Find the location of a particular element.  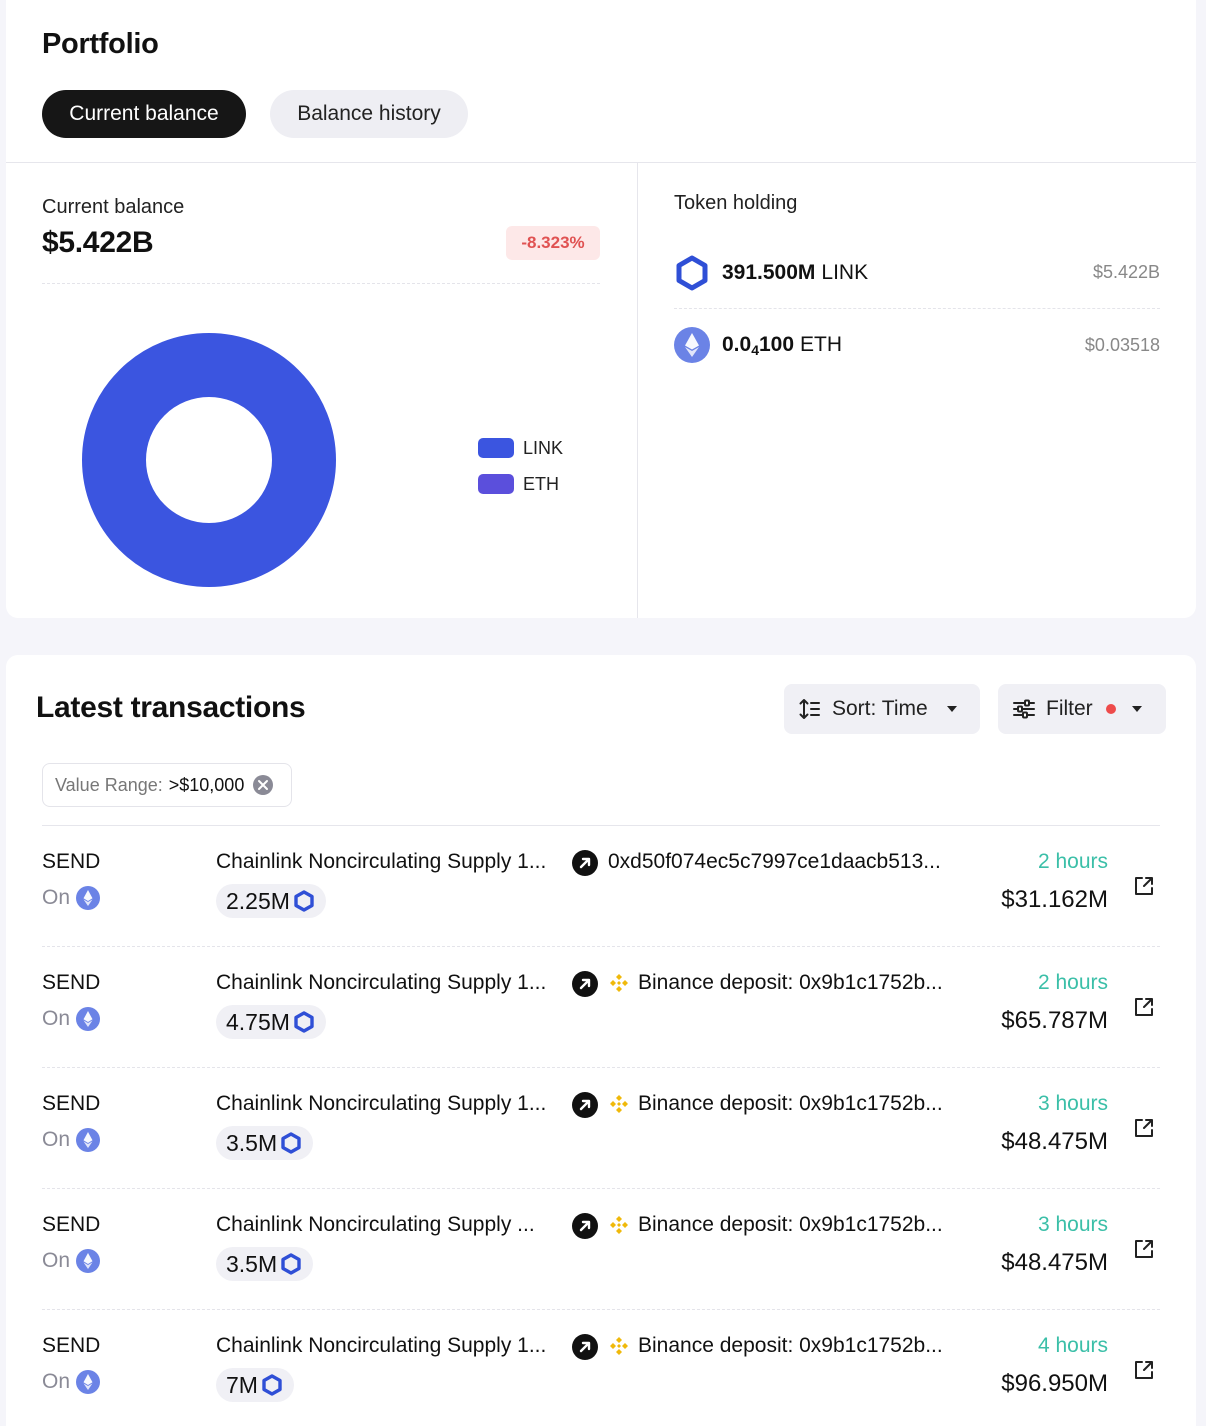

token-symbol: LINK is located at coordinates (845, 272).